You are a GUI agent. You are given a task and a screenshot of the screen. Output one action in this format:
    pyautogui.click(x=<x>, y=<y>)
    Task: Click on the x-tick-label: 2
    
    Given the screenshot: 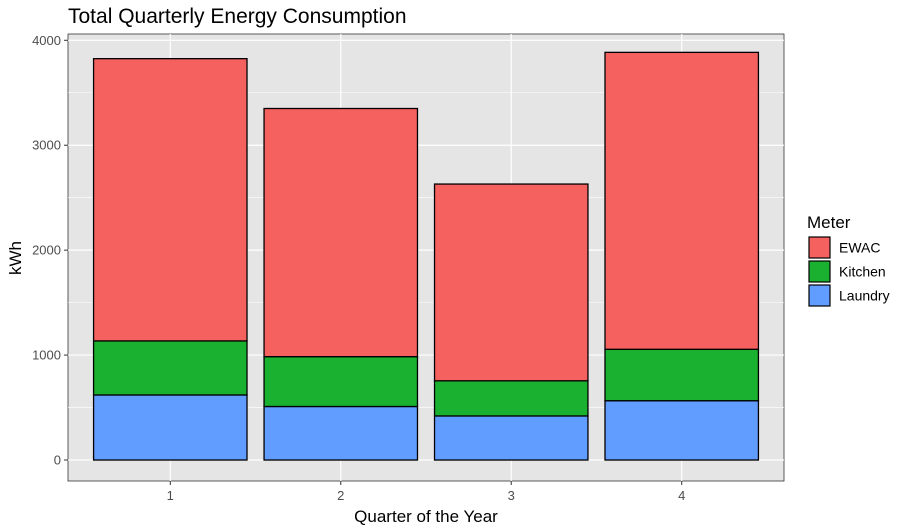 What is the action you would take?
    pyautogui.click(x=340, y=495)
    